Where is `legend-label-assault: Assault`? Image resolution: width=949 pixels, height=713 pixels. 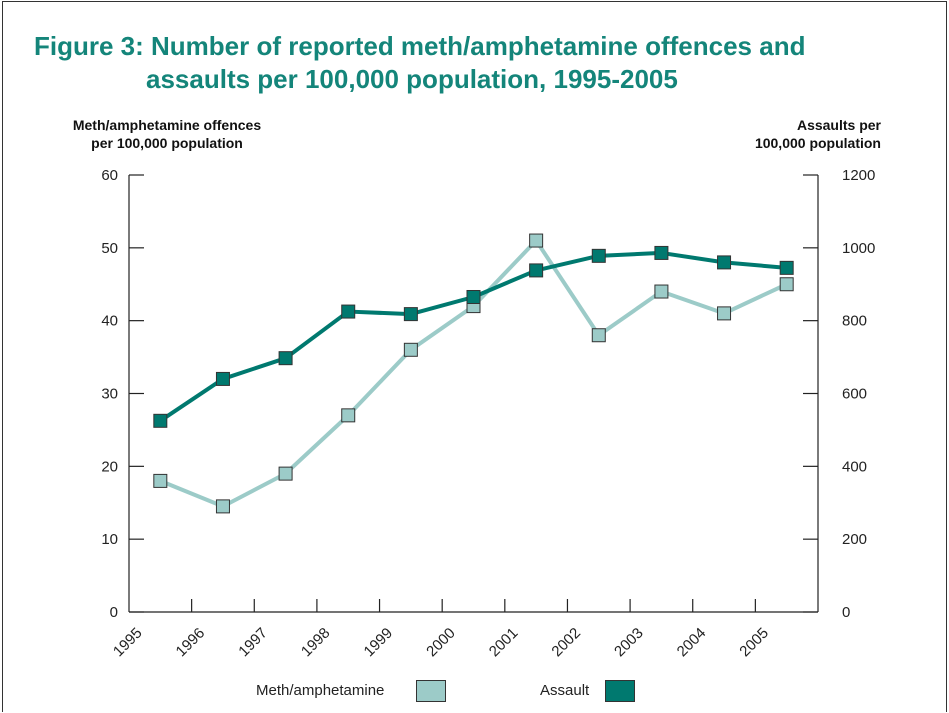 legend-label-assault: Assault is located at coordinates (565, 690).